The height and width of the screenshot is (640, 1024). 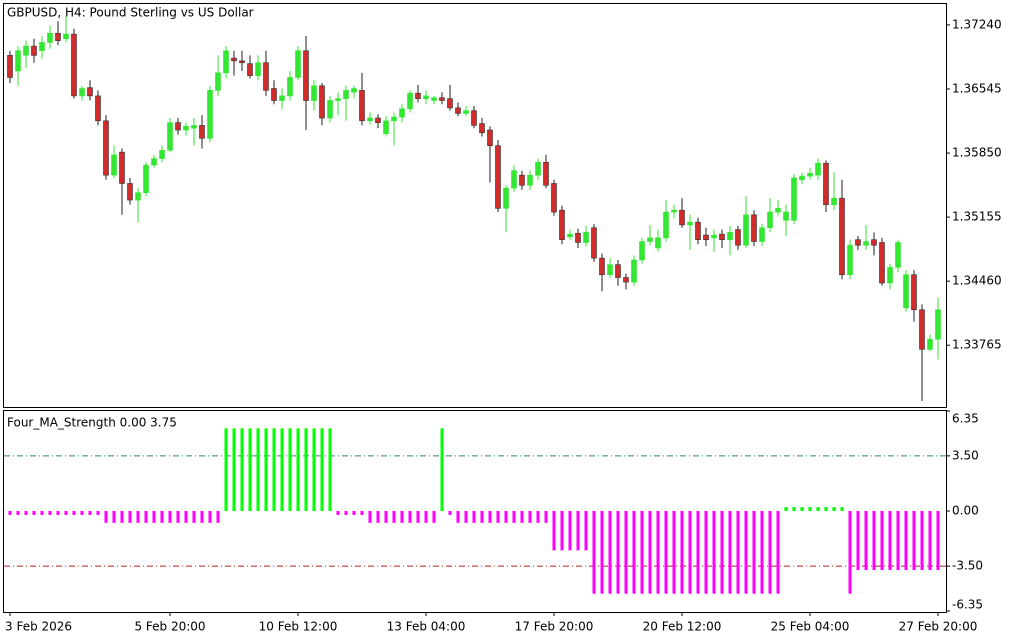 I want to click on x-tick-label: 17 Feb 20:00, so click(x=554, y=627).